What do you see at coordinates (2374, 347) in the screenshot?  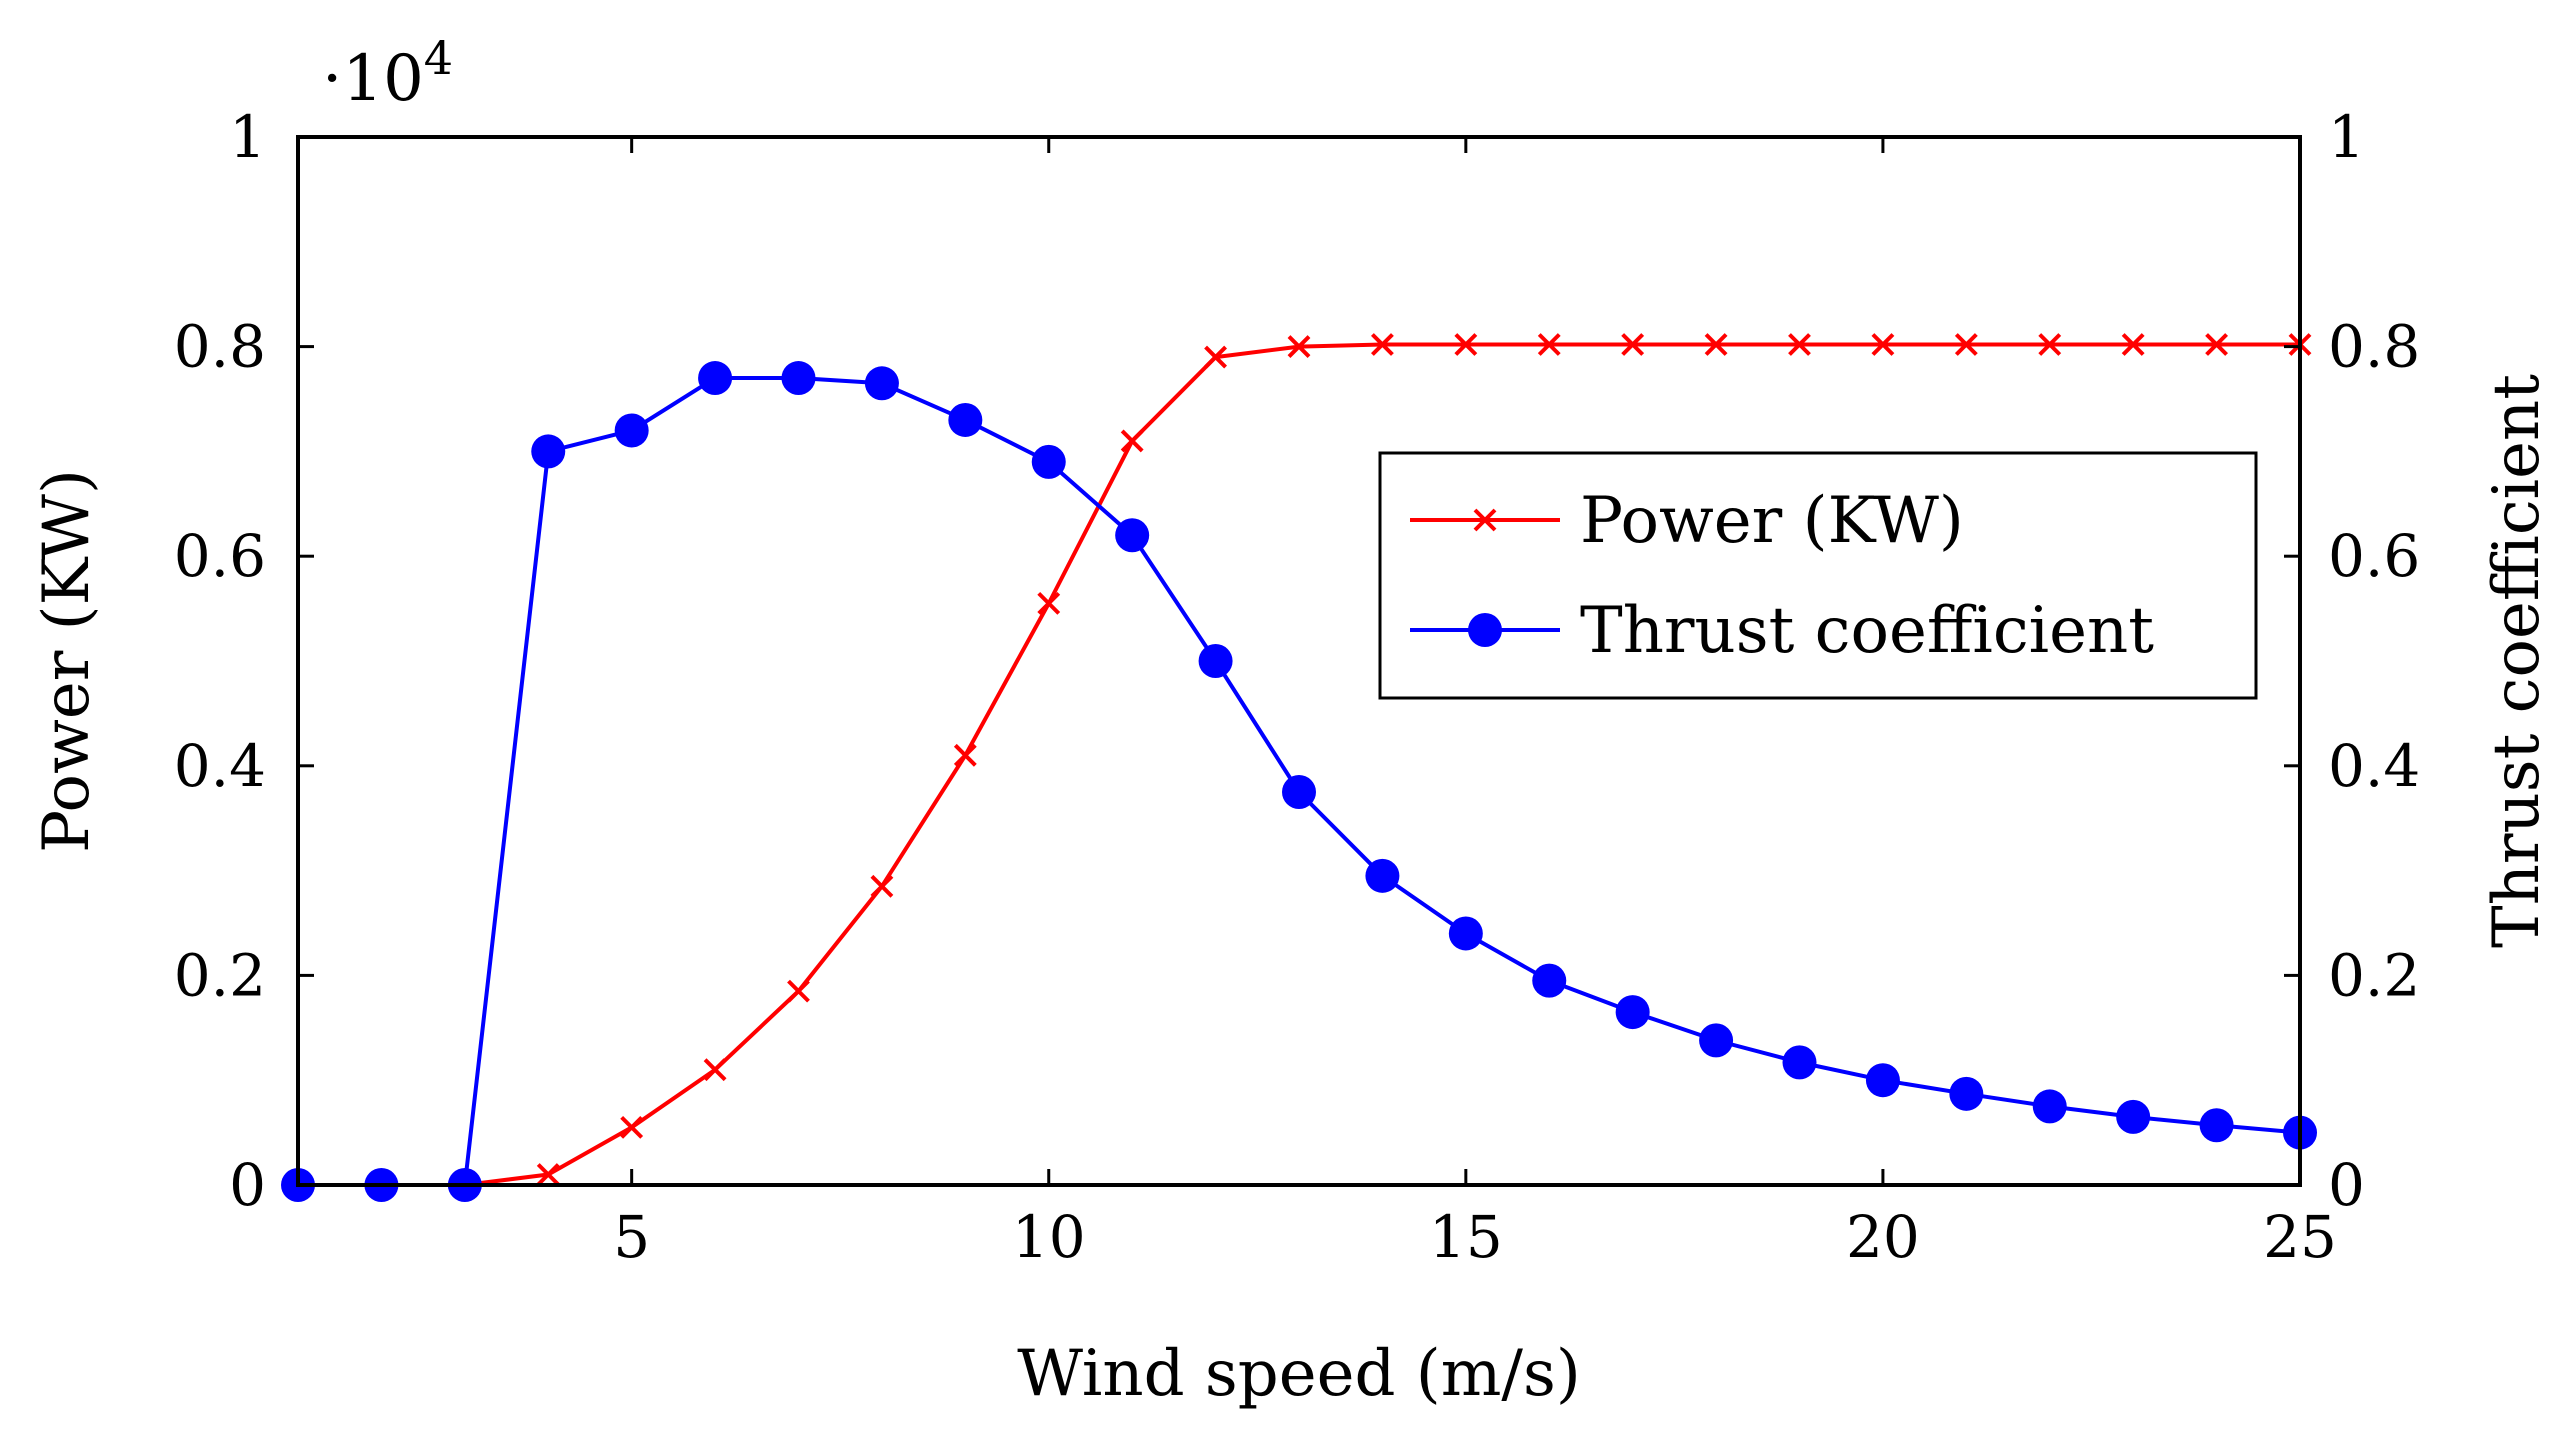 I see `y2-tick-label: 0.8` at bounding box center [2374, 347].